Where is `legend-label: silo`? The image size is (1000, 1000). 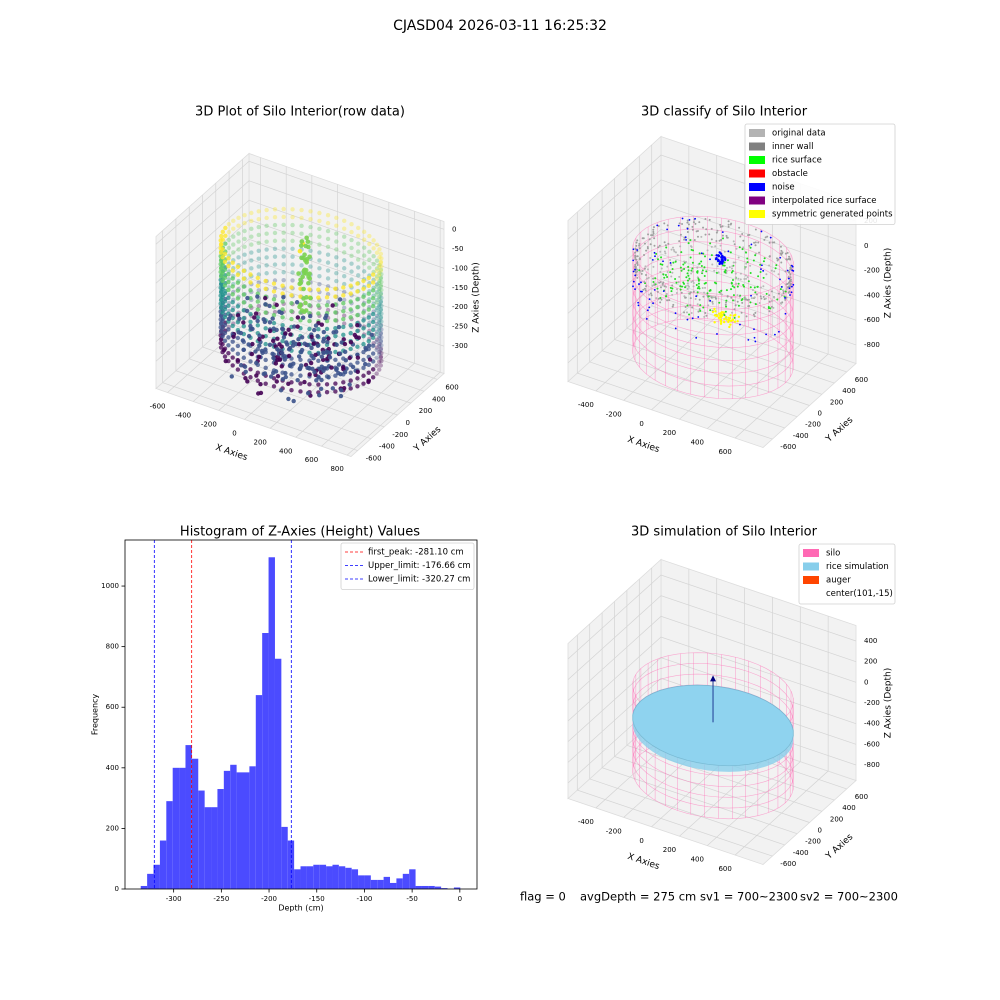
legend-label: silo is located at coordinates (833, 554).